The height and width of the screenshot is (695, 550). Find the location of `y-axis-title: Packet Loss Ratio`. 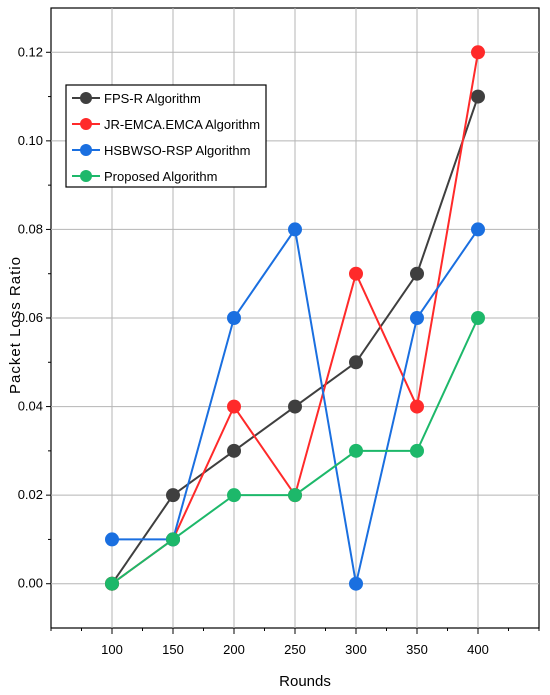

y-axis-title: Packet Loss Ratio is located at coordinates (15, 325).